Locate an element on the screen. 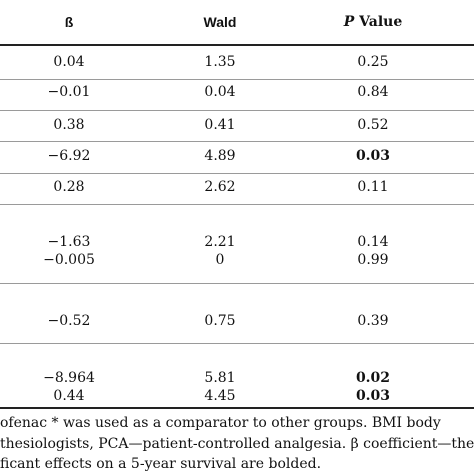  cell-p-value-significant: 0.02 is located at coordinates (373, 378).